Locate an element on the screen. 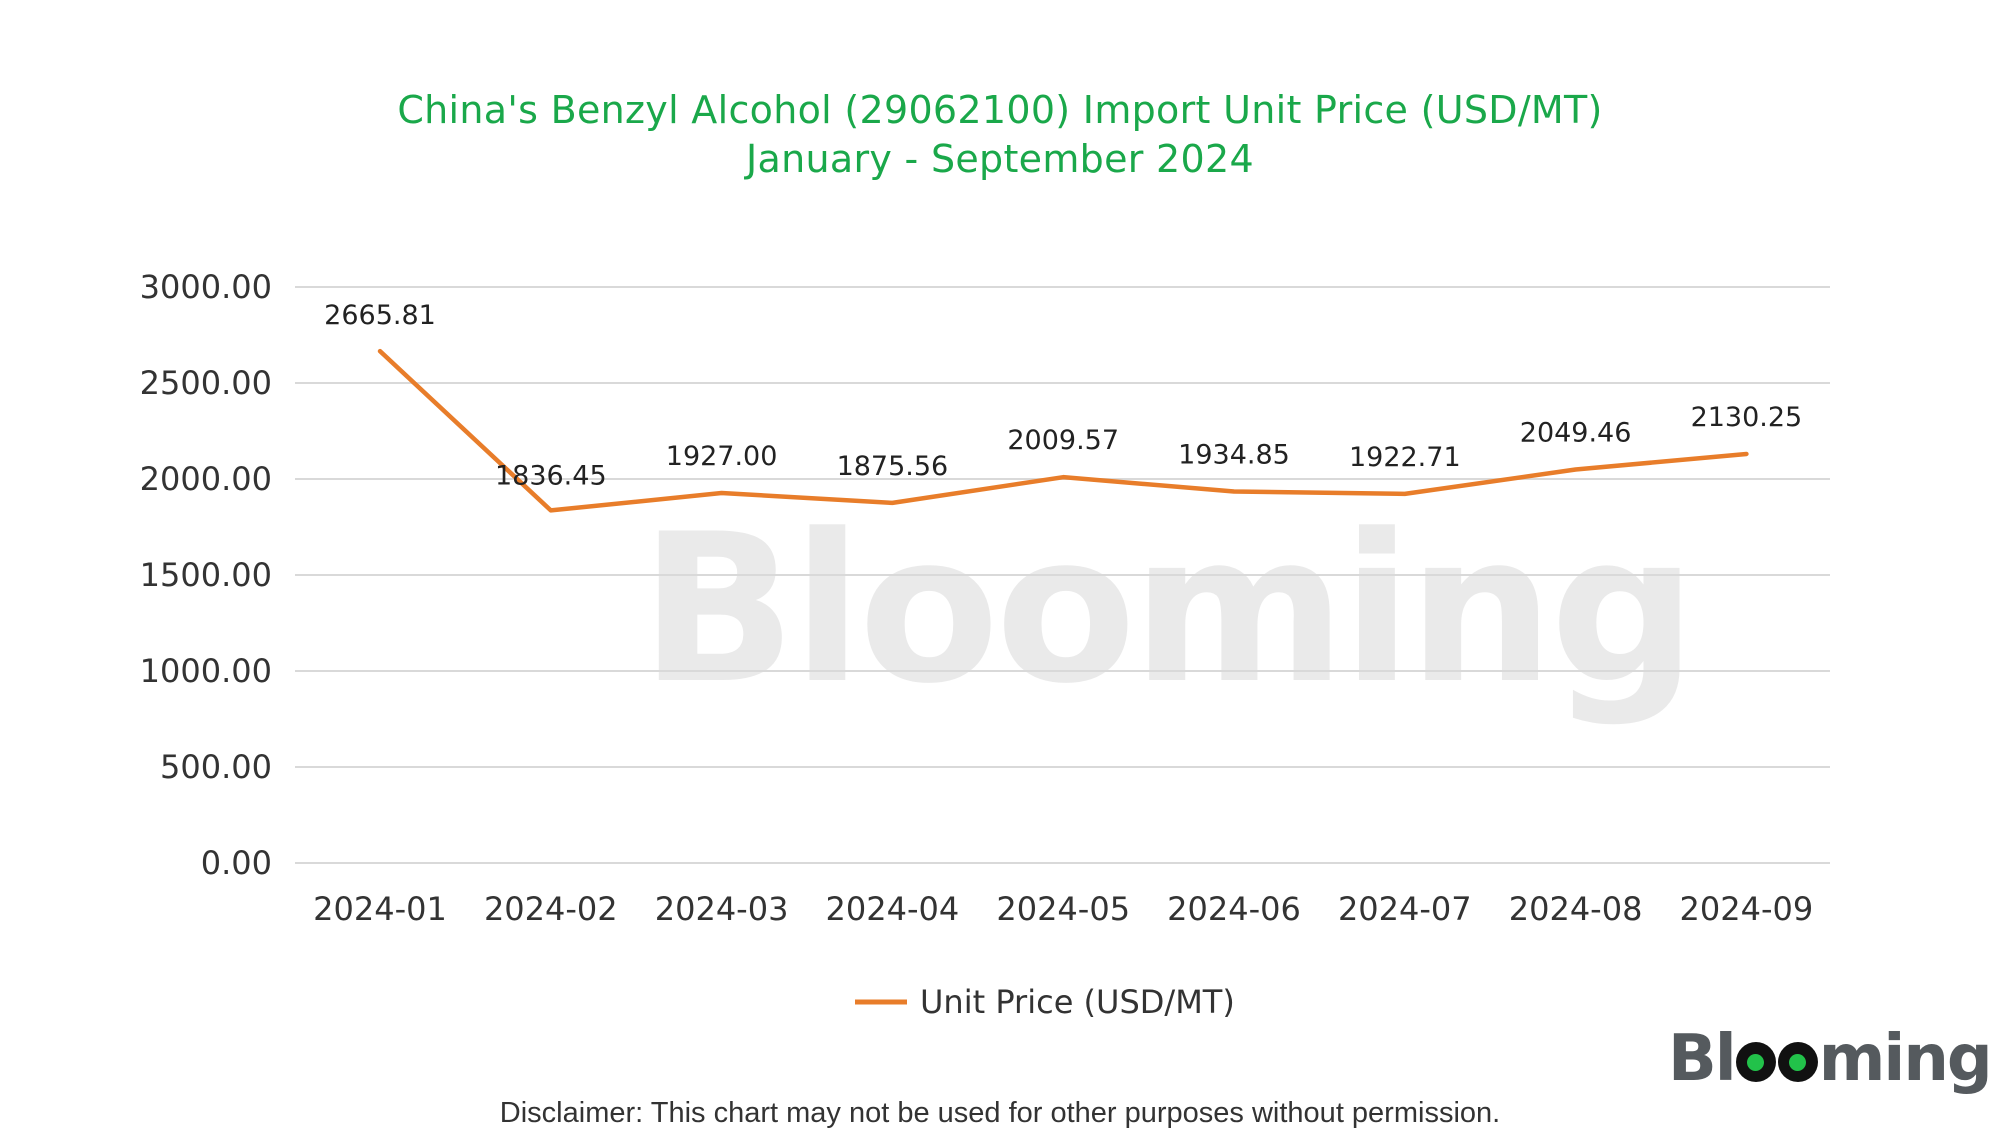  y-tick-label: 1500.00 is located at coordinates (206, 575).